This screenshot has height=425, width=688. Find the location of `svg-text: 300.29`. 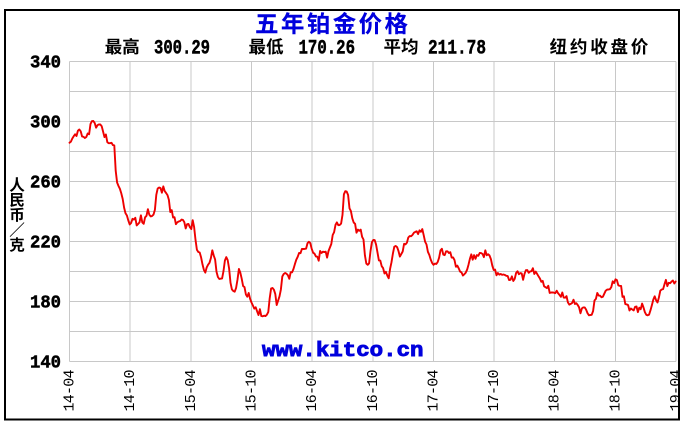

svg-text: 300.29 is located at coordinates (182, 49).